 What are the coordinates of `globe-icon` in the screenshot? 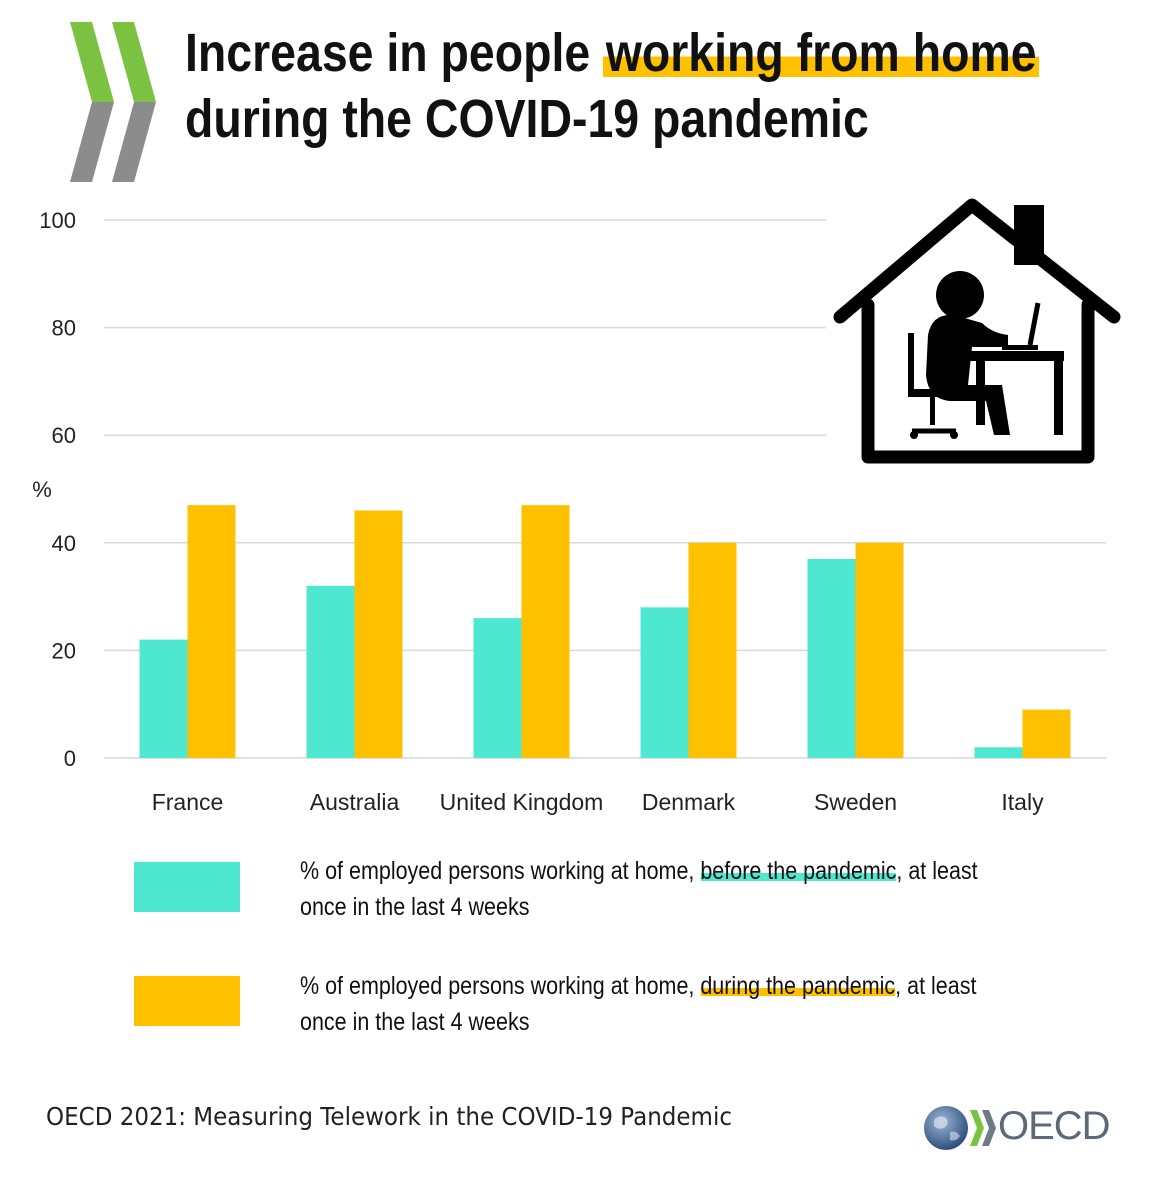 It's located at (960, 1128).